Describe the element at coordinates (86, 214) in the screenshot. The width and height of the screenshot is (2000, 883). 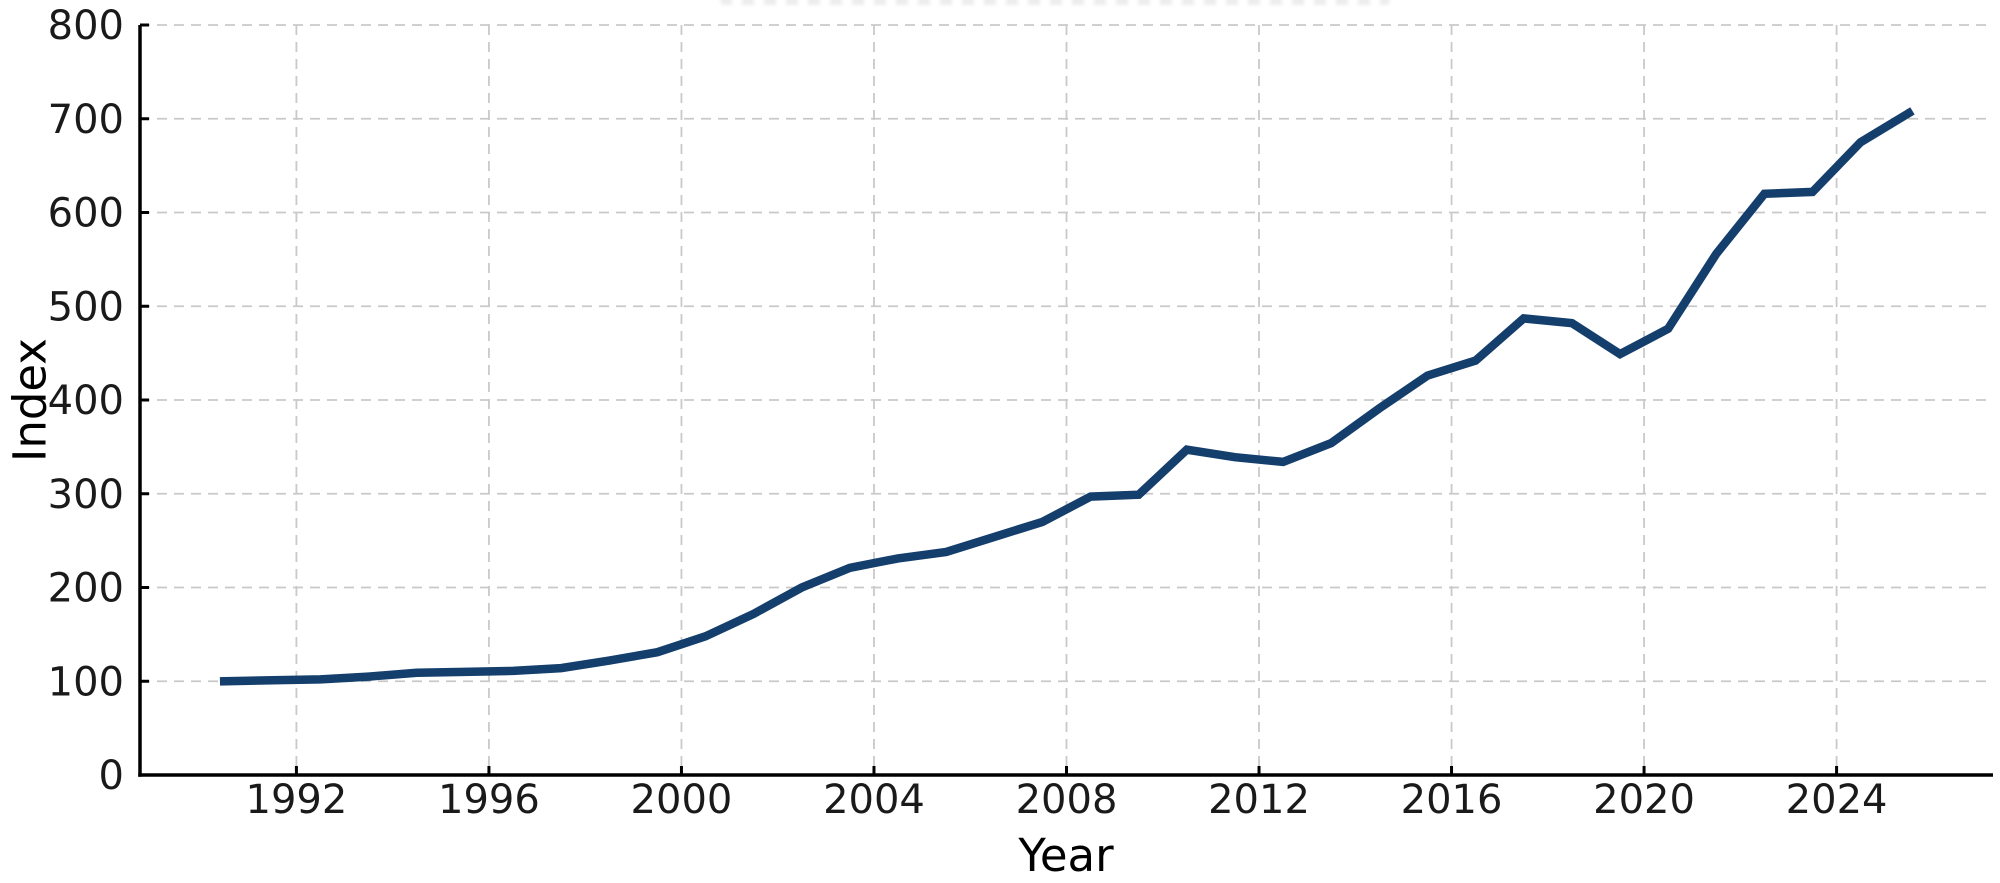
I see `y-tick-label: 600` at that location.